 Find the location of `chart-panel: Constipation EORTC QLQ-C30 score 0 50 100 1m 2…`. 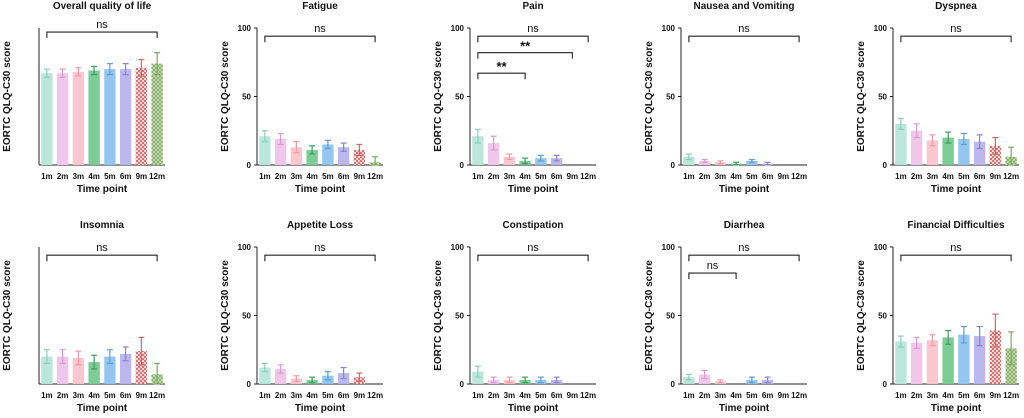

chart-panel: Constipation EORTC QLQ-C30 score 0 50 100 1m 2… is located at coordinates (514, 317).